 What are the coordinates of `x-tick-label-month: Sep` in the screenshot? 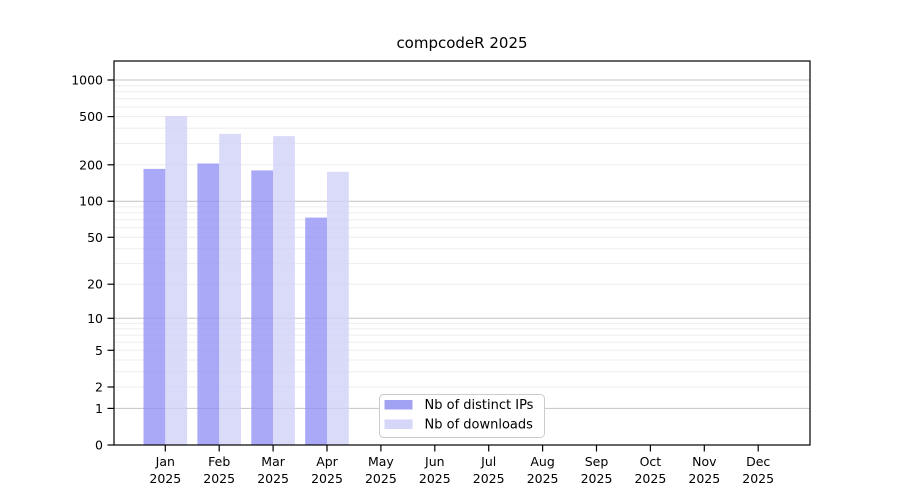 It's located at (597, 461).